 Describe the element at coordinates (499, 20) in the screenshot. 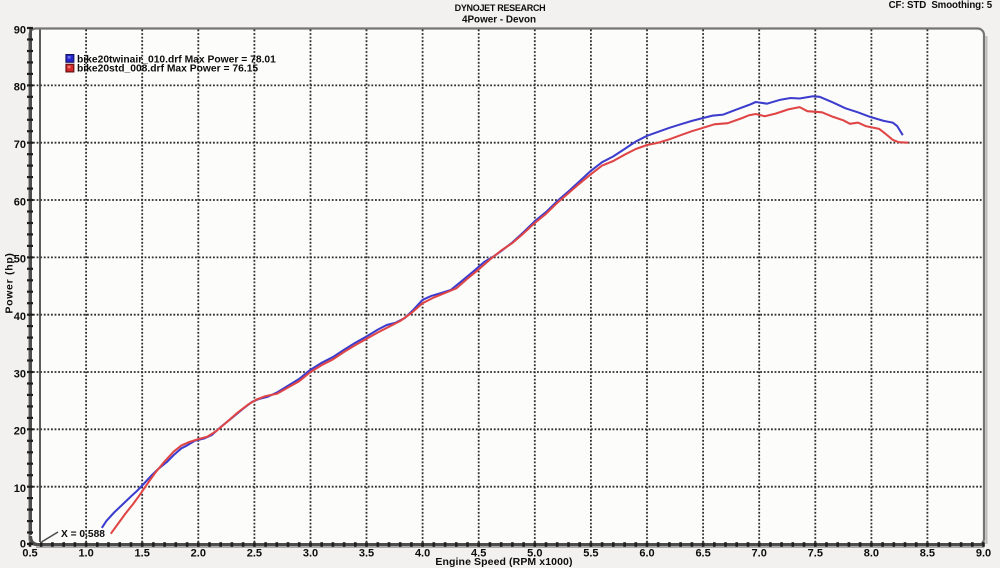

I see `svg-text: 4Power - Devon` at that location.